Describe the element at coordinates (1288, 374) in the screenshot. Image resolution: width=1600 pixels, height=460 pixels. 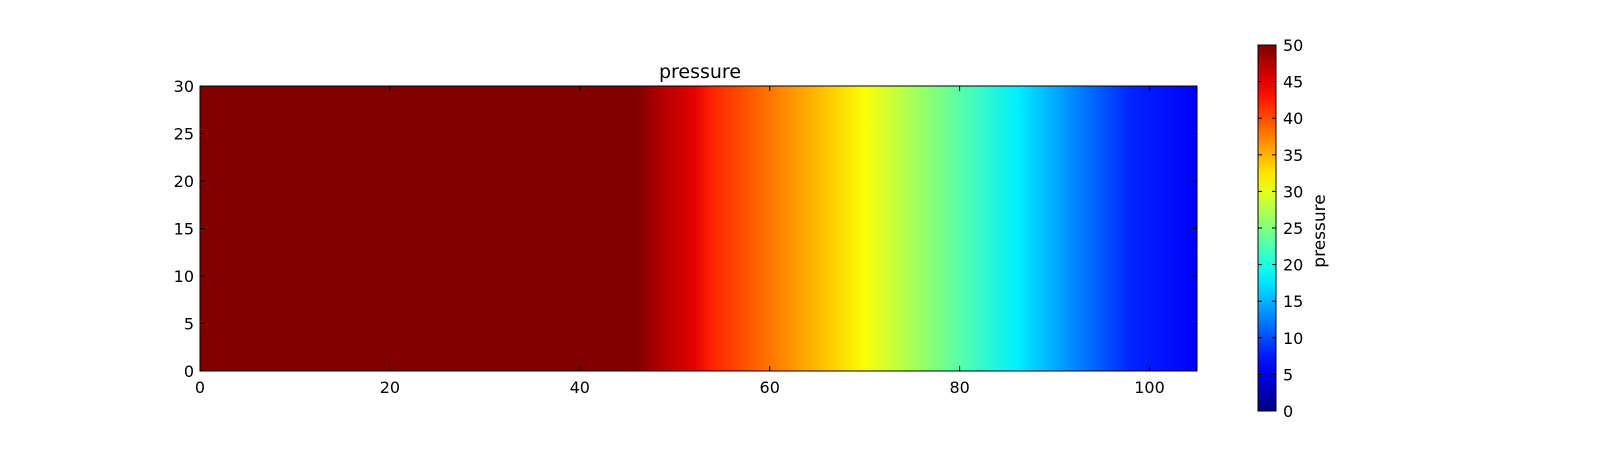
I see `colorbar-tick-label: 5` at that location.